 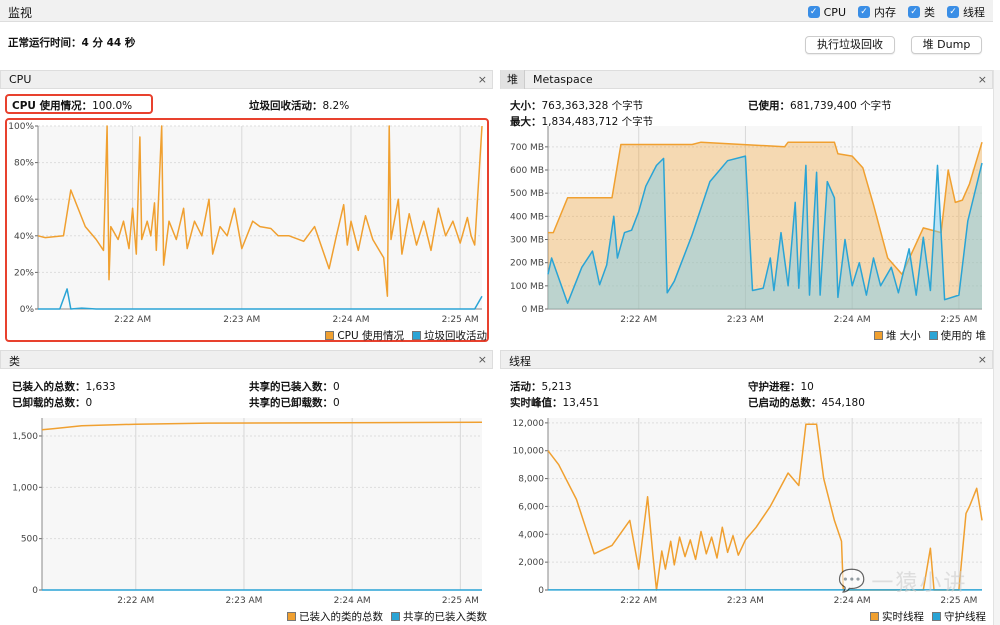 I want to click on classes-legend: 已装入的类的总数 共享的已装入类数, so click(x=387, y=616).